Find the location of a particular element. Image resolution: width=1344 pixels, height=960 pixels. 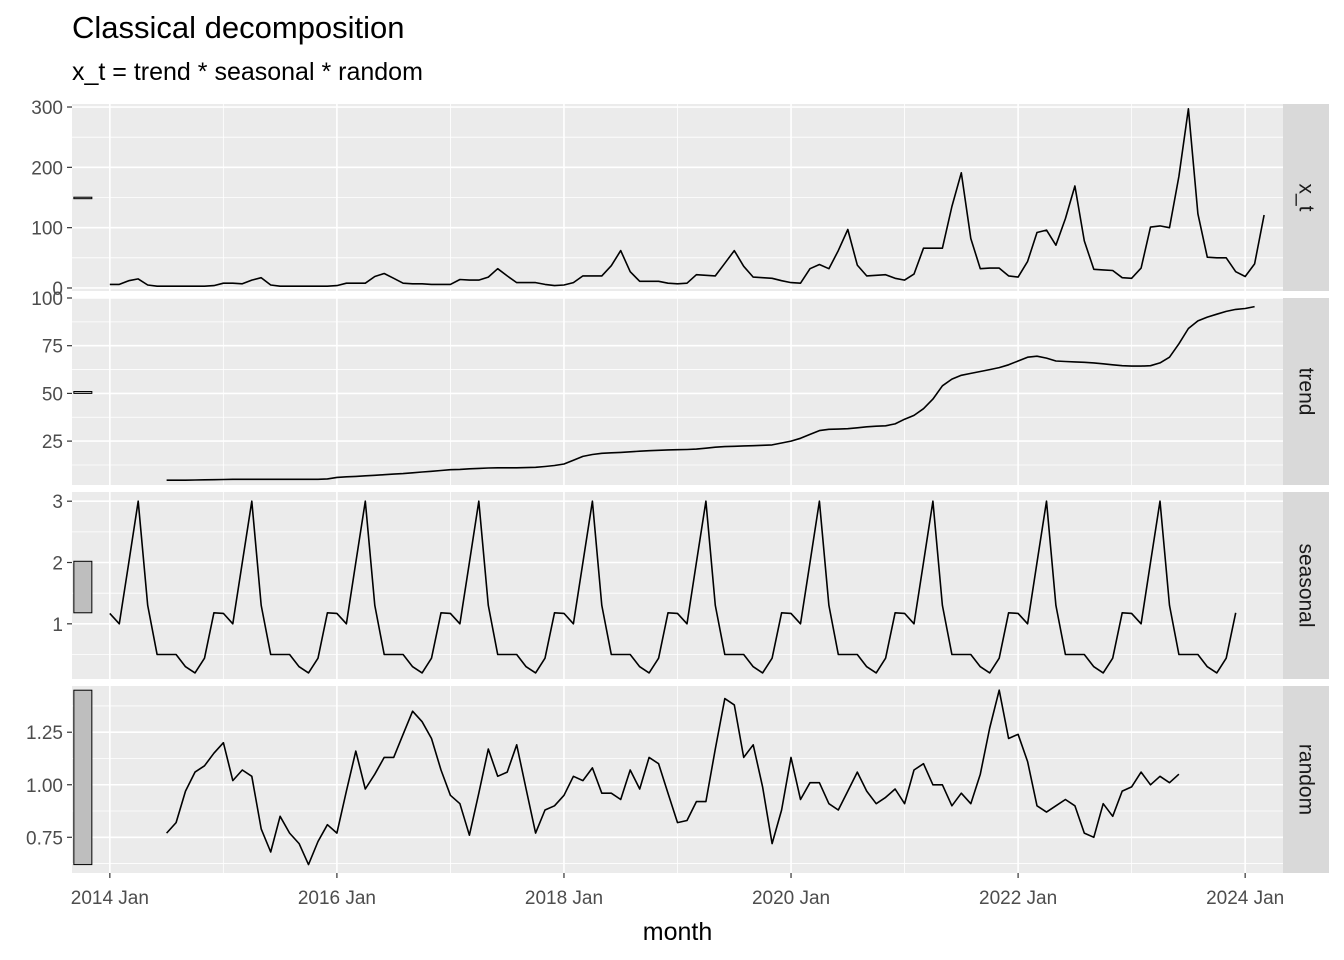

series-line-trend is located at coordinates (710, 393).